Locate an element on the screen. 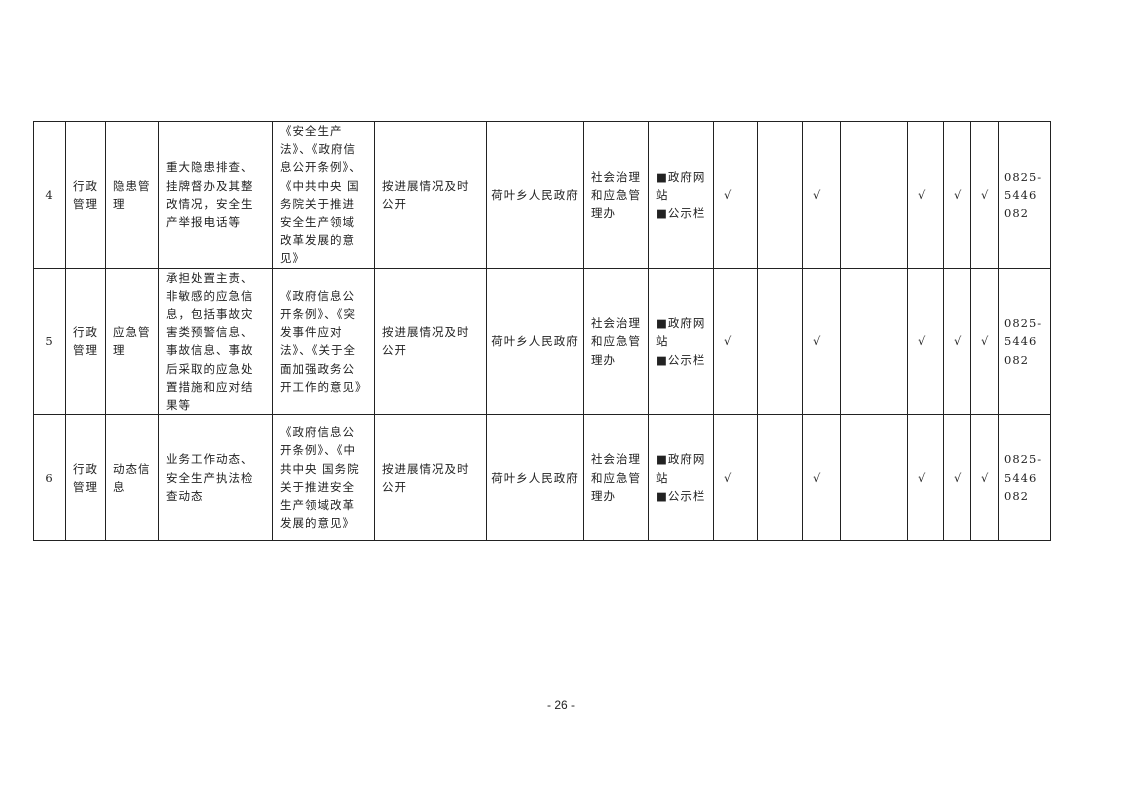 Image resolution: width=1122 pixels, height=793 pixels. item-cell: 应急管理 is located at coordinates (132, 341).